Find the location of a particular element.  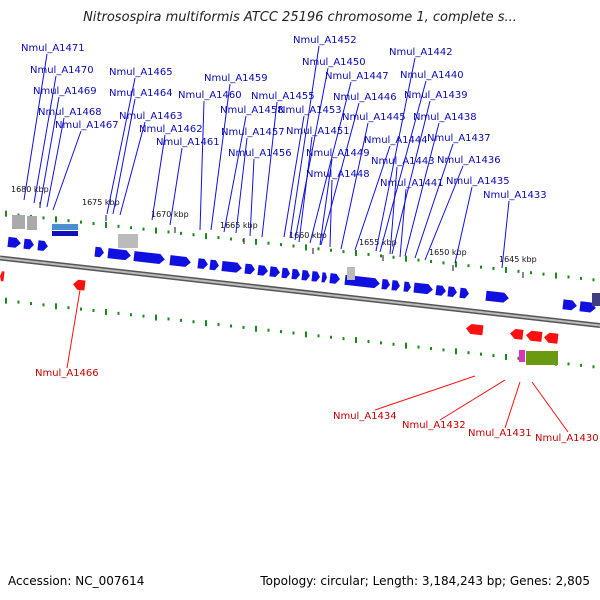

gene-label: Nmul_A1464 is located at coordinates (141, 93).